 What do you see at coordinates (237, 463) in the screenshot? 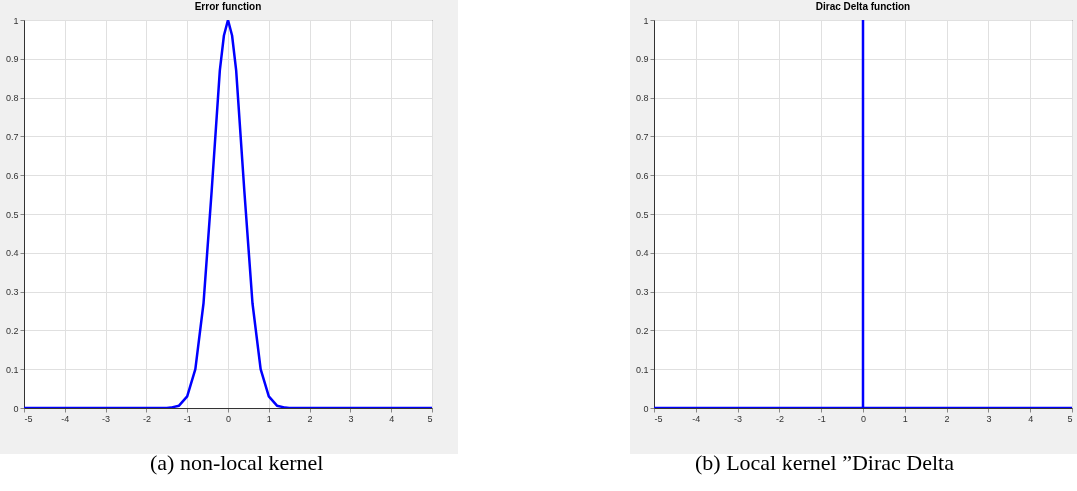
I see `text: (a) non-local kernel` at bounding box center [237, 463].